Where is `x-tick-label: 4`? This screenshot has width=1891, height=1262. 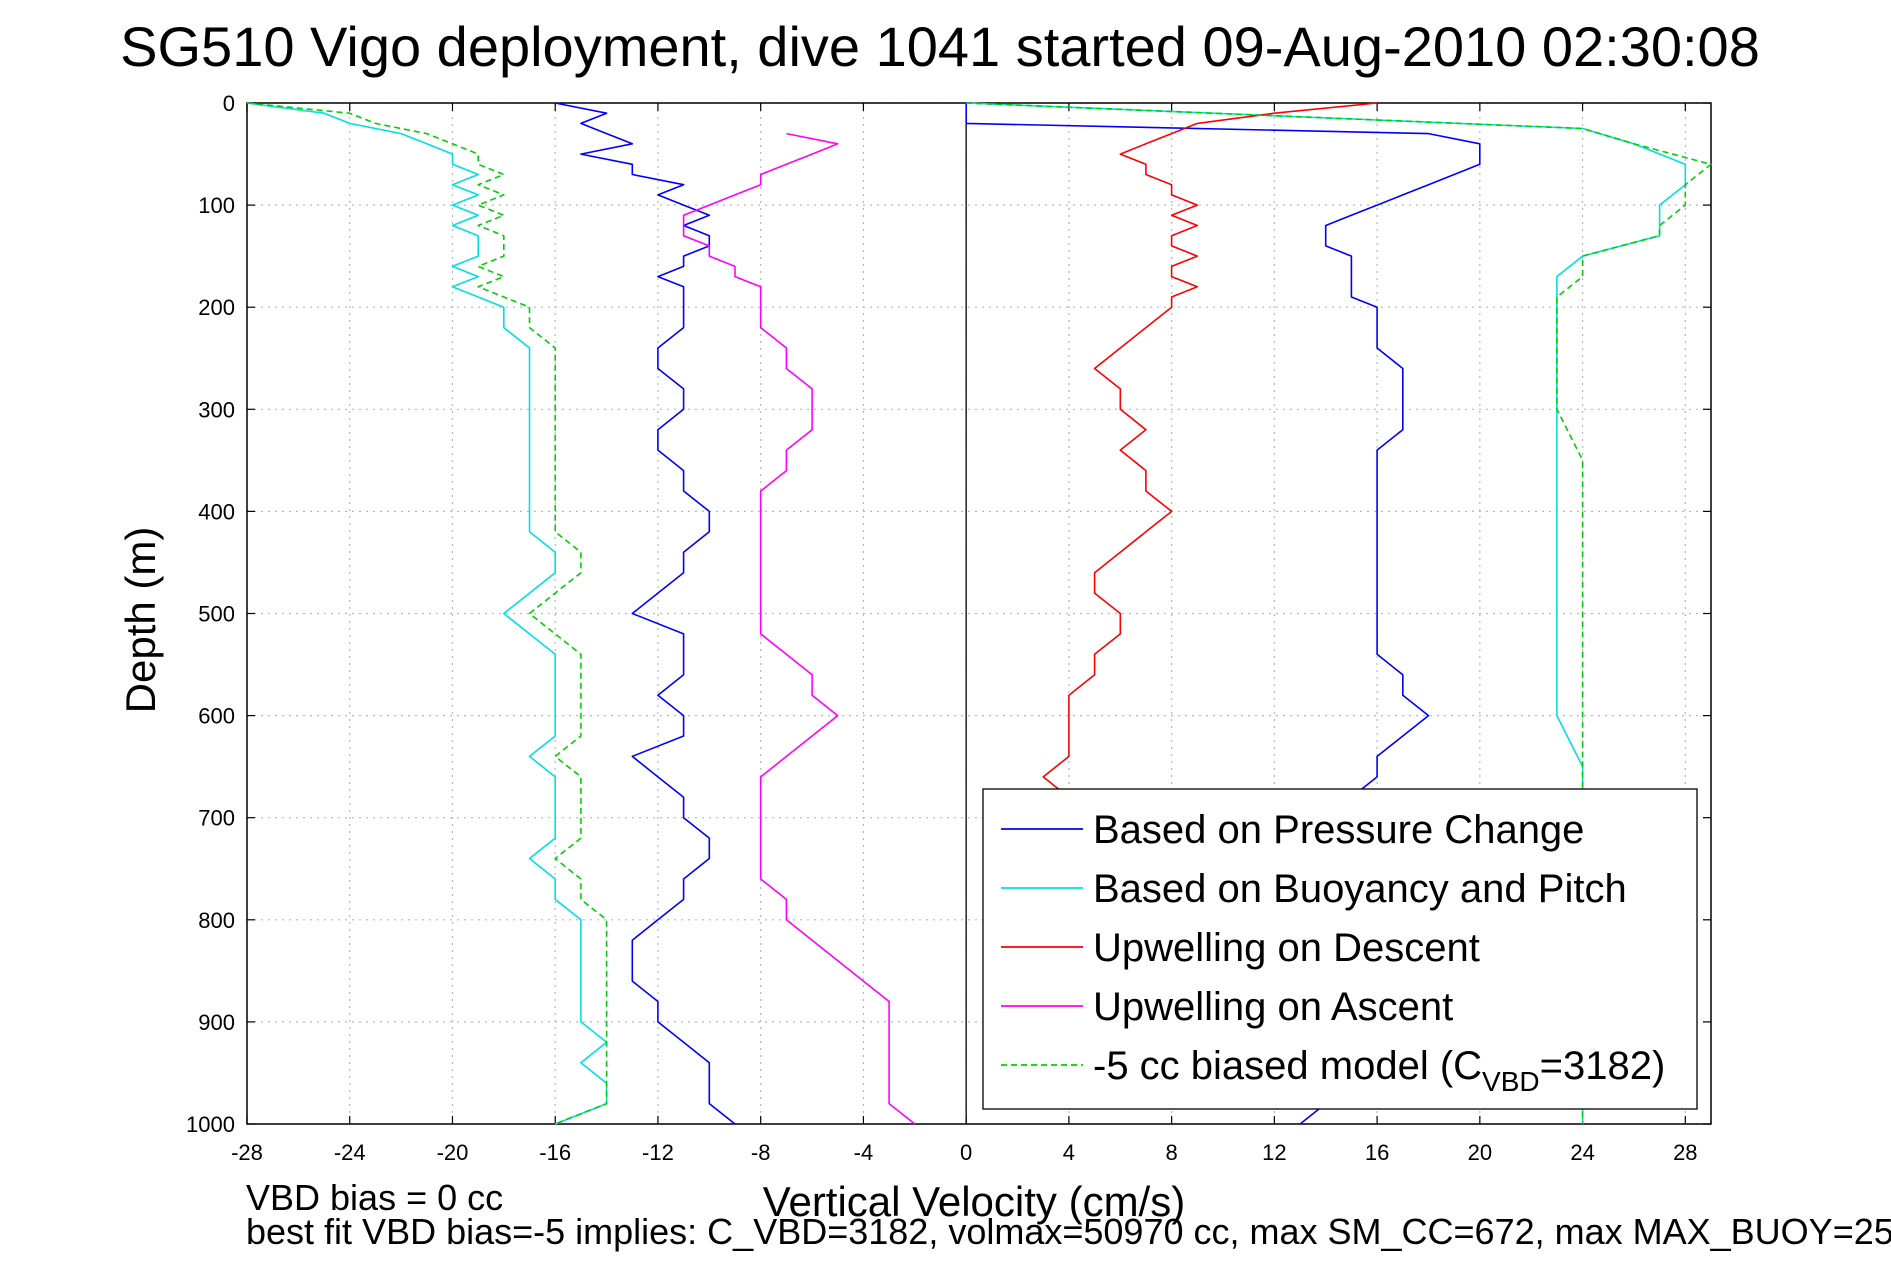
x-tick-label: 4 is located at coordinates (1069, 1152).